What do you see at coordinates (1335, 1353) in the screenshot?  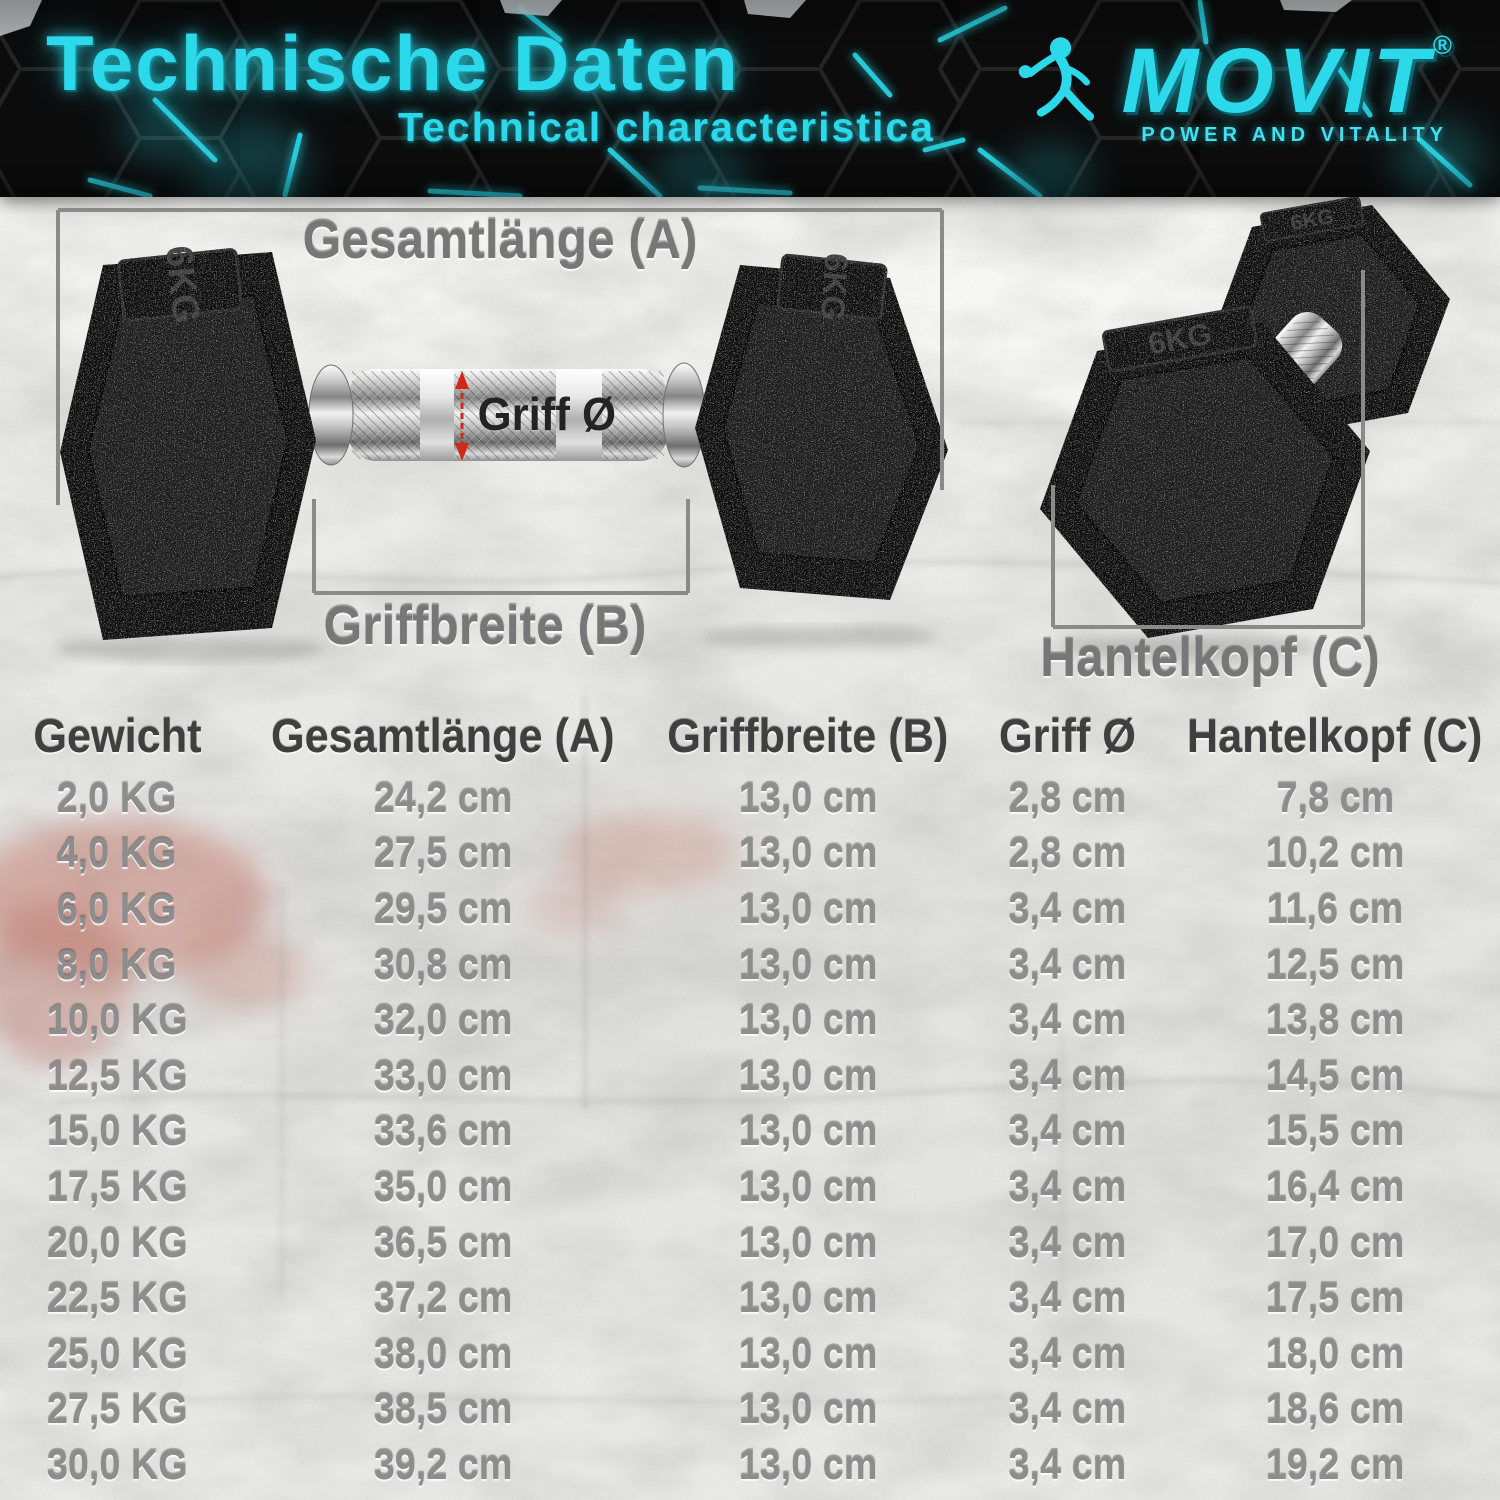 I see `spec-cell: 18,0 cm` at bounding box center [1335, 1353].